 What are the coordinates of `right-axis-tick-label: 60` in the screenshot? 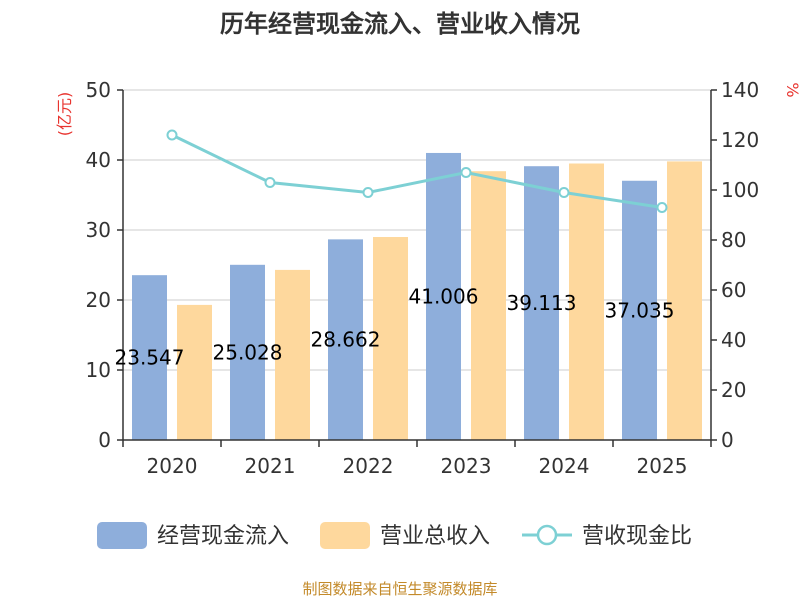 It's located at (733, 290).